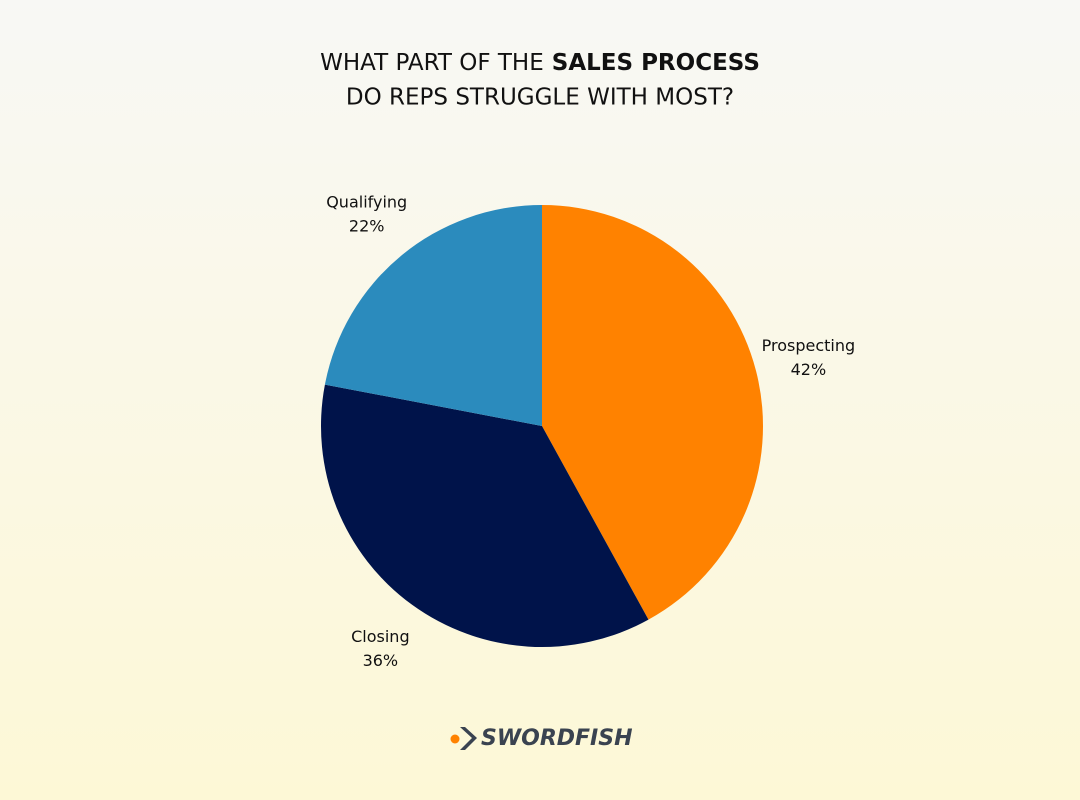  Describe the element at coordinates (557, 738) in the screenshot. I see `brand-name: SWORDFISH` at that location.